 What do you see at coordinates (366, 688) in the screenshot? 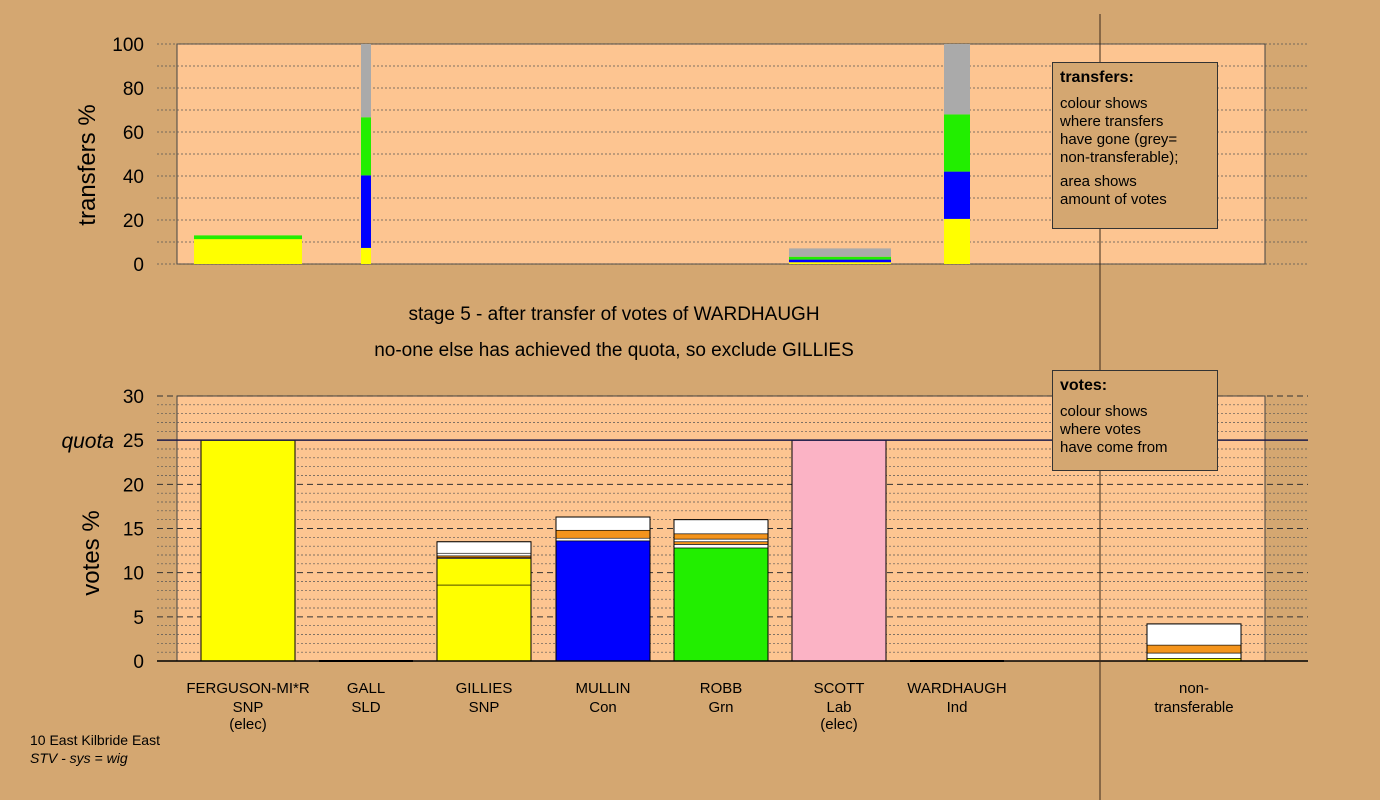
I see `candidate-name-label: GALL` at bounding box center [366, 688].